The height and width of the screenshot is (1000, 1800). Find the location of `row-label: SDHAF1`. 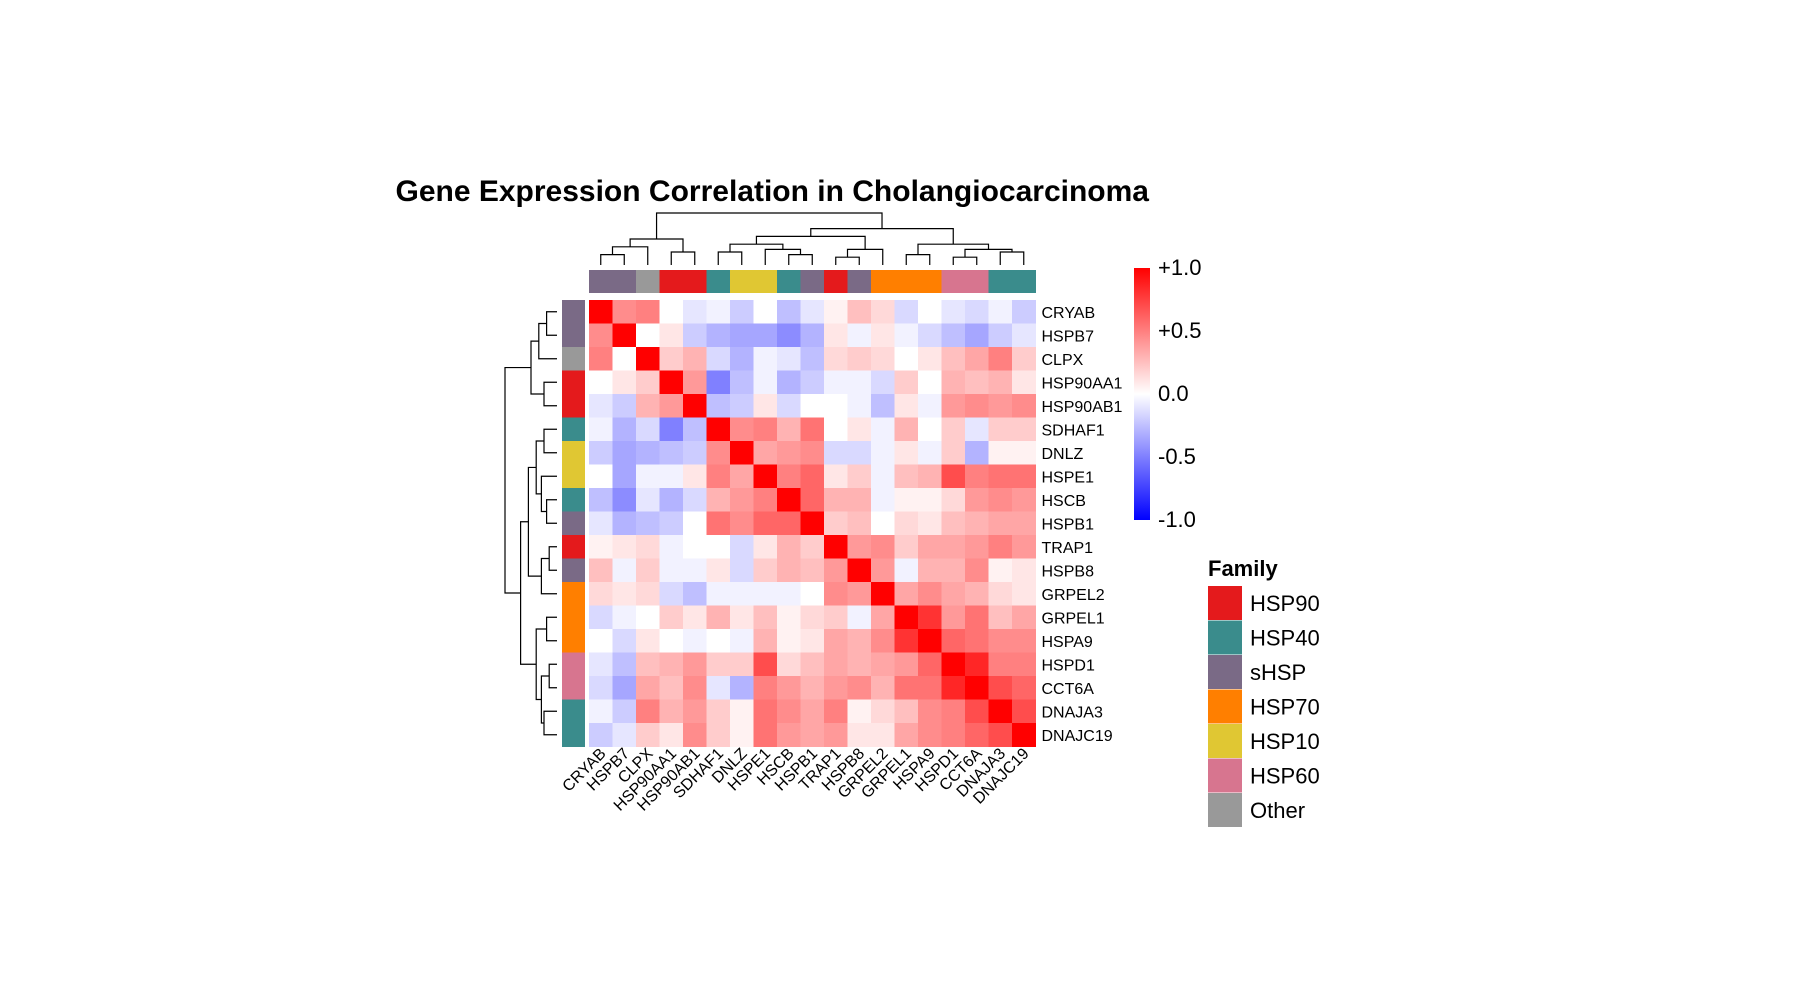

row-label: SDHAF1 is located at coordinates (1073, 430).